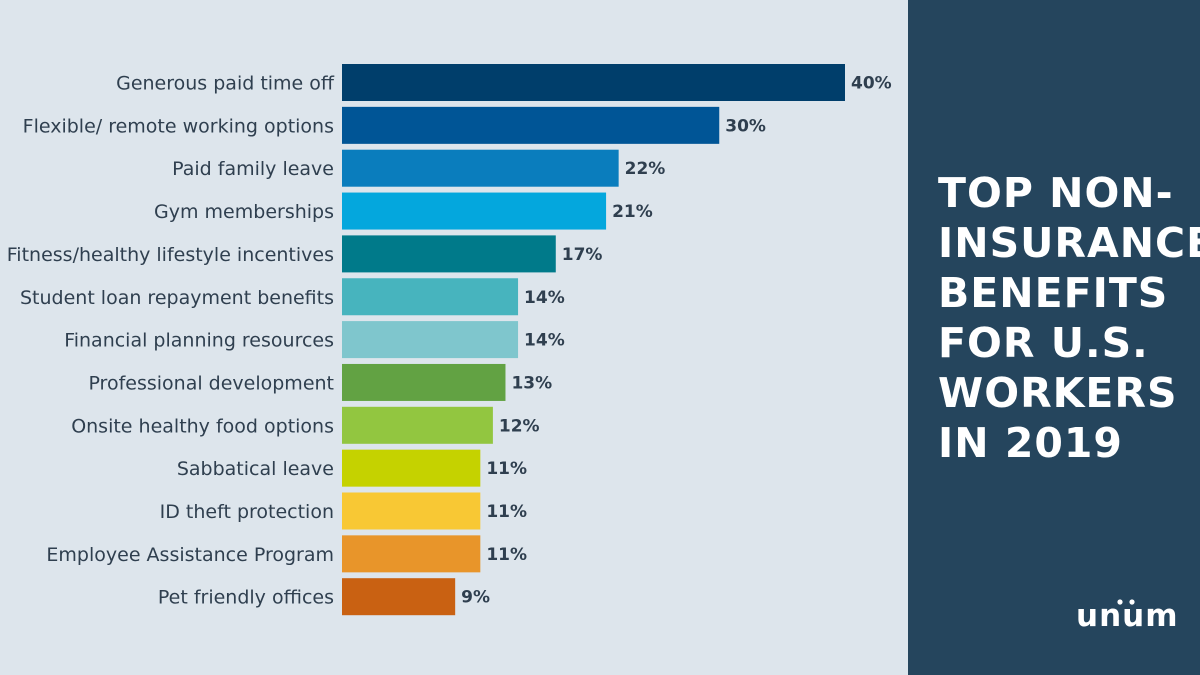 Image resolution: width=1200 pixels, height=675 pixels. Describe the element at coordinates (519, 426) in the screenshot. I see `value-label: 12%` at that location.